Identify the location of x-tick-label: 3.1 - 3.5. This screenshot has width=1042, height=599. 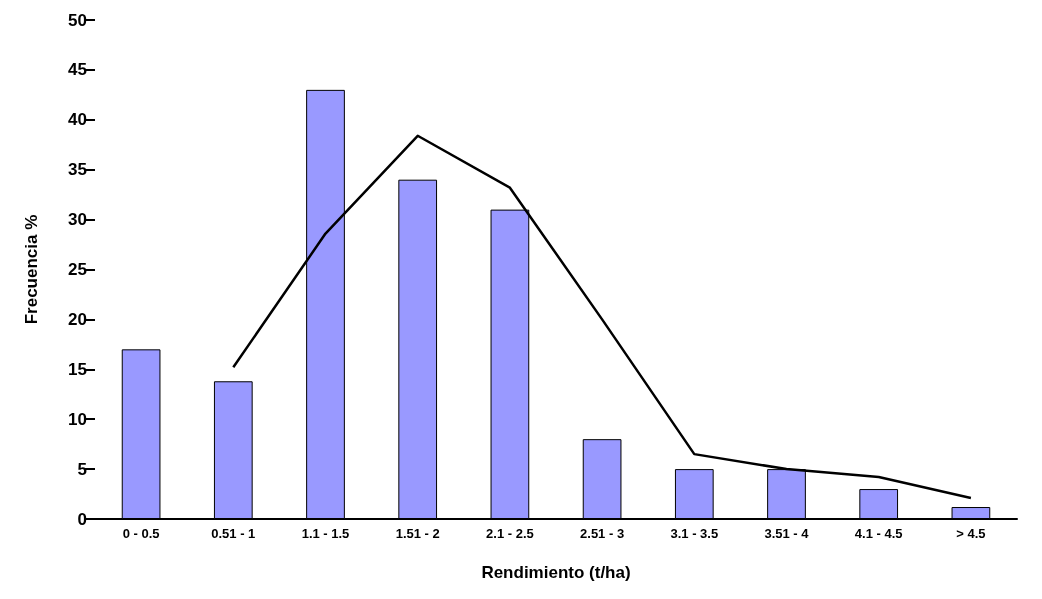
(694, 533).